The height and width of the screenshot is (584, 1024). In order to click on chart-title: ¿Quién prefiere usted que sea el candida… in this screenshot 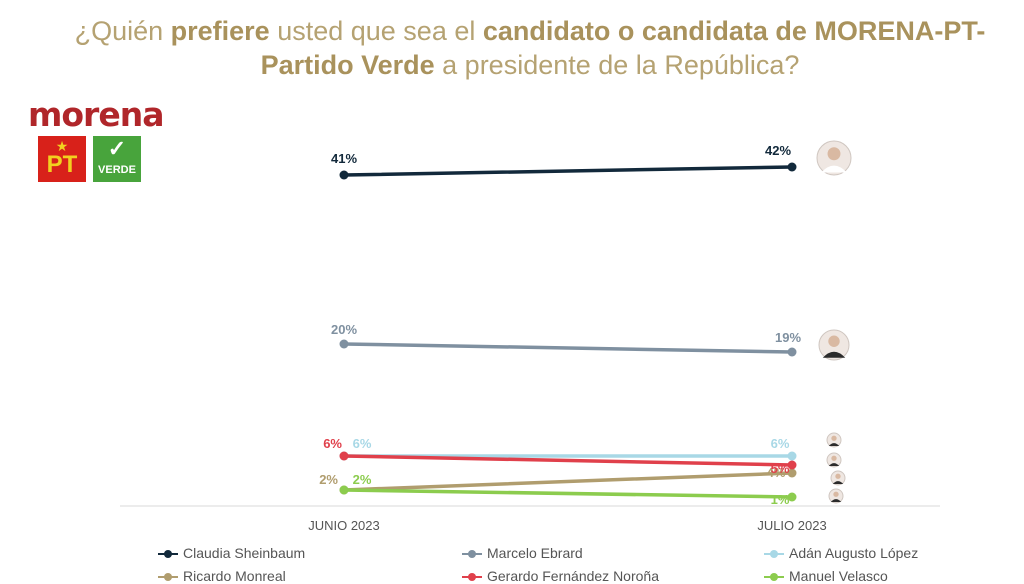, I will do `click(530, 48)`.